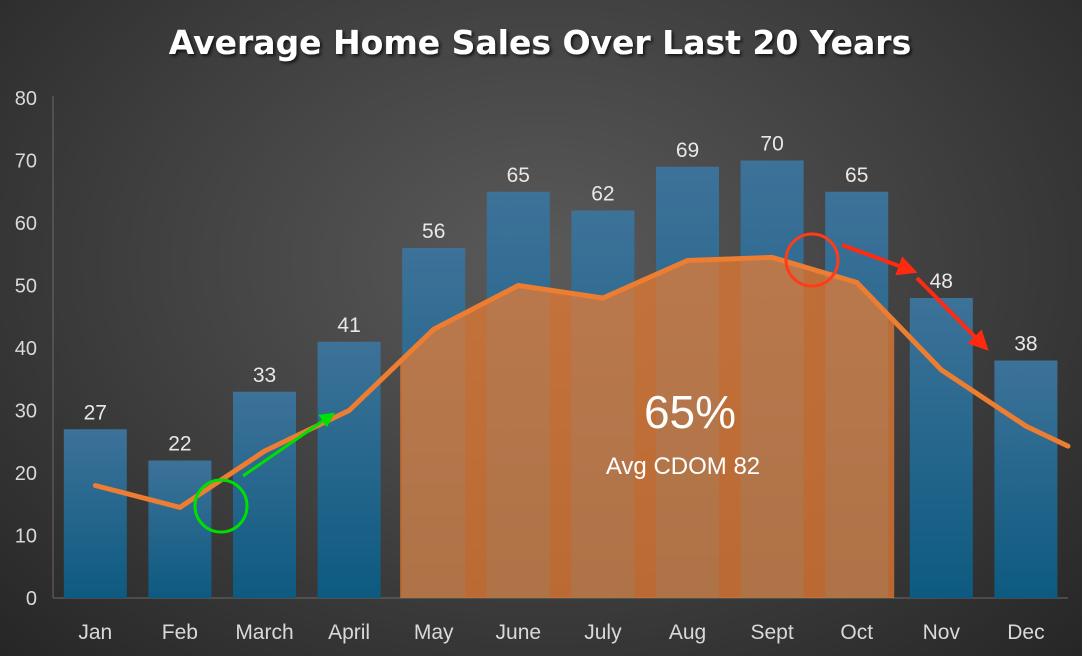  I want to click on bar-march, so click(264, 494).